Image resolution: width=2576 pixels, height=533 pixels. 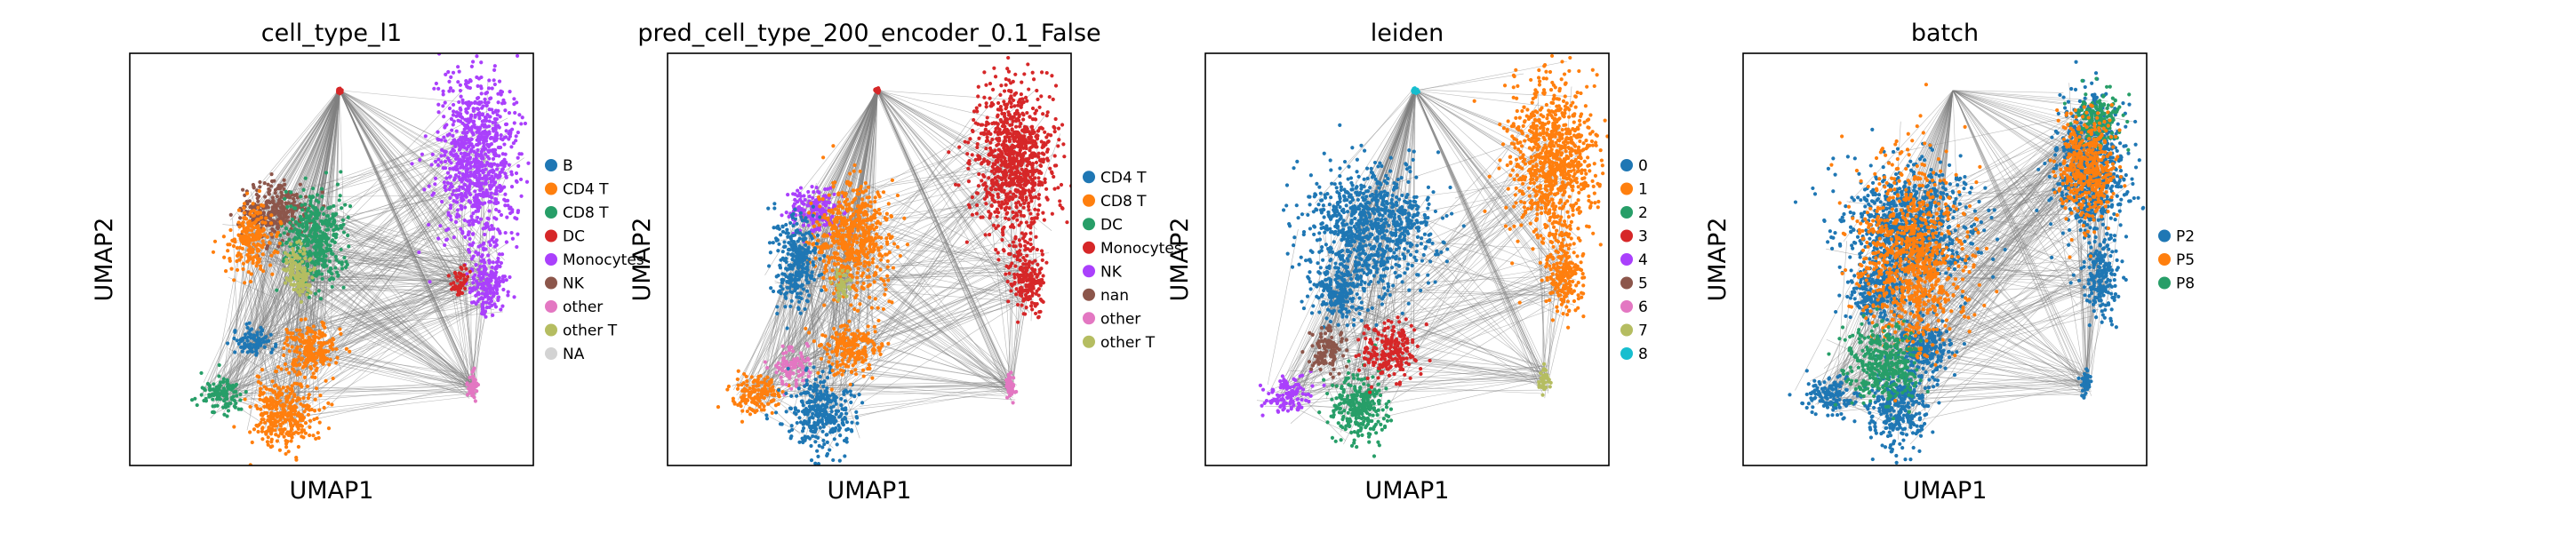 I want to click on legend-item: other, so click(x=574, y=307).